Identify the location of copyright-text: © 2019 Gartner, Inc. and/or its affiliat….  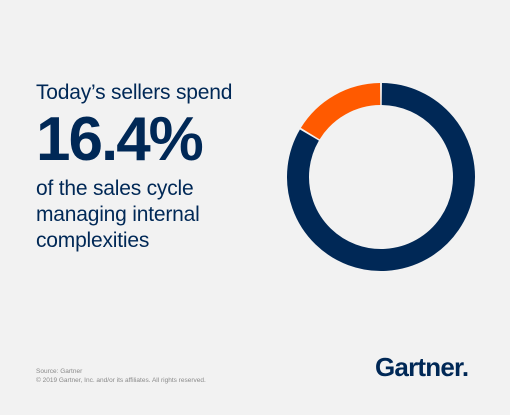
(121, 380).